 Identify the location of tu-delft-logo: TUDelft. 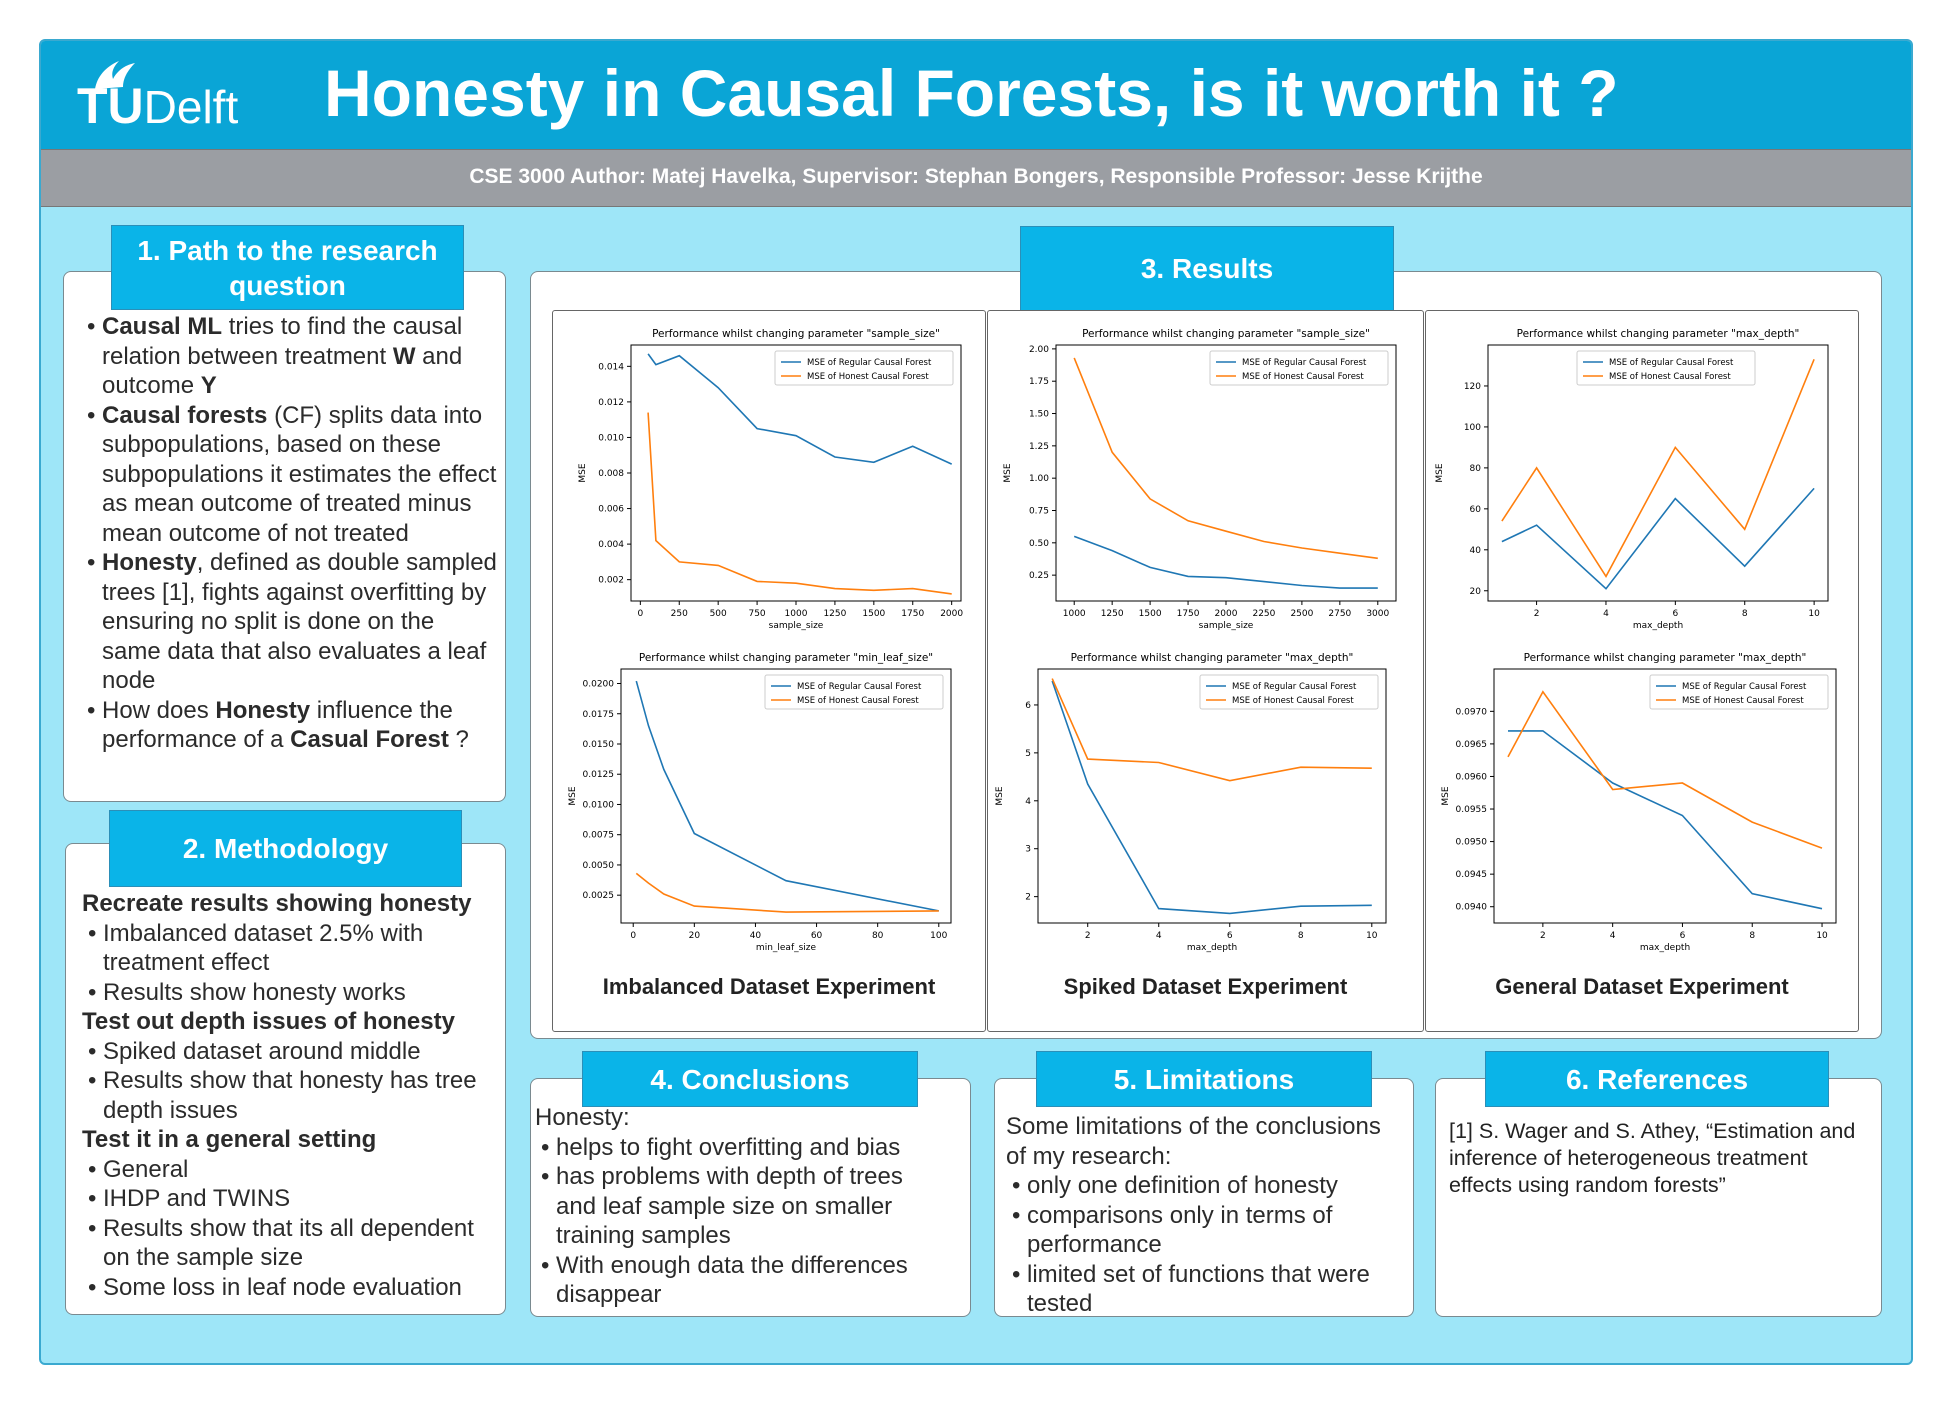
(177, 99).